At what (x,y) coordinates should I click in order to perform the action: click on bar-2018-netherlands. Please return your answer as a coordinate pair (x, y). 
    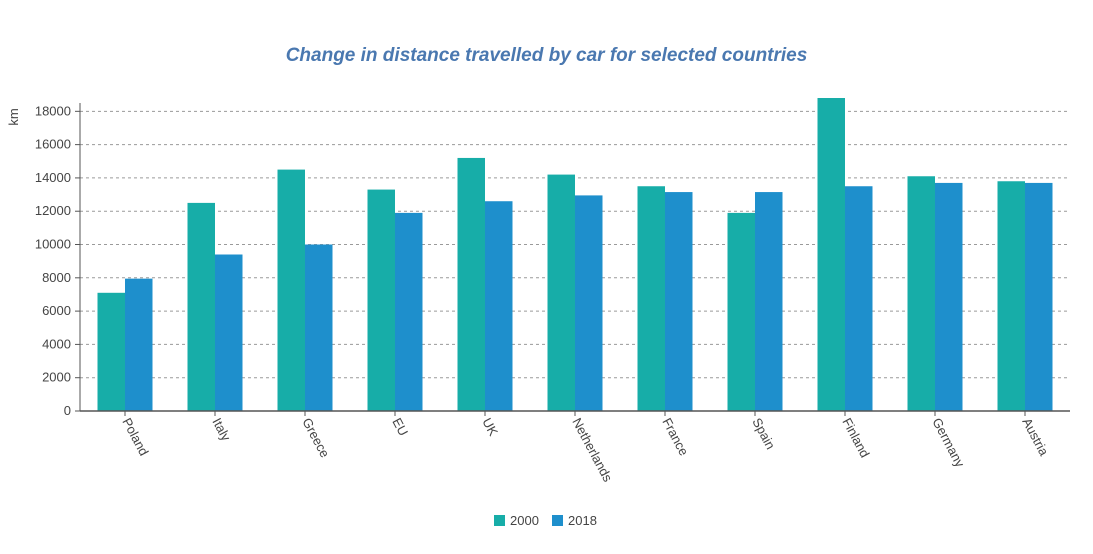
    Looking at the image, I should click on (589, 303).